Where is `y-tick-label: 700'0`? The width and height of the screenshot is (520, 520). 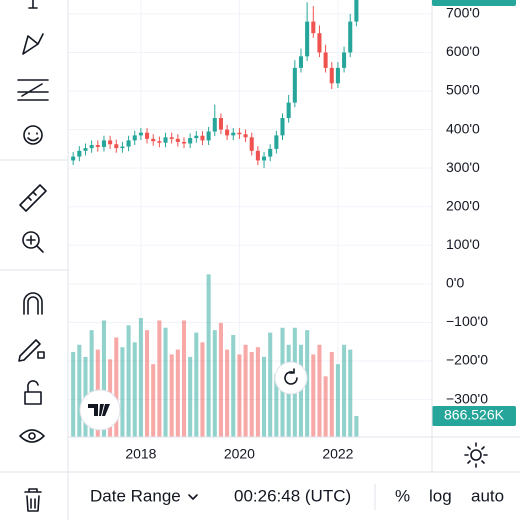
y-tick-label: 700'0 is located at coordinates (463, 13).